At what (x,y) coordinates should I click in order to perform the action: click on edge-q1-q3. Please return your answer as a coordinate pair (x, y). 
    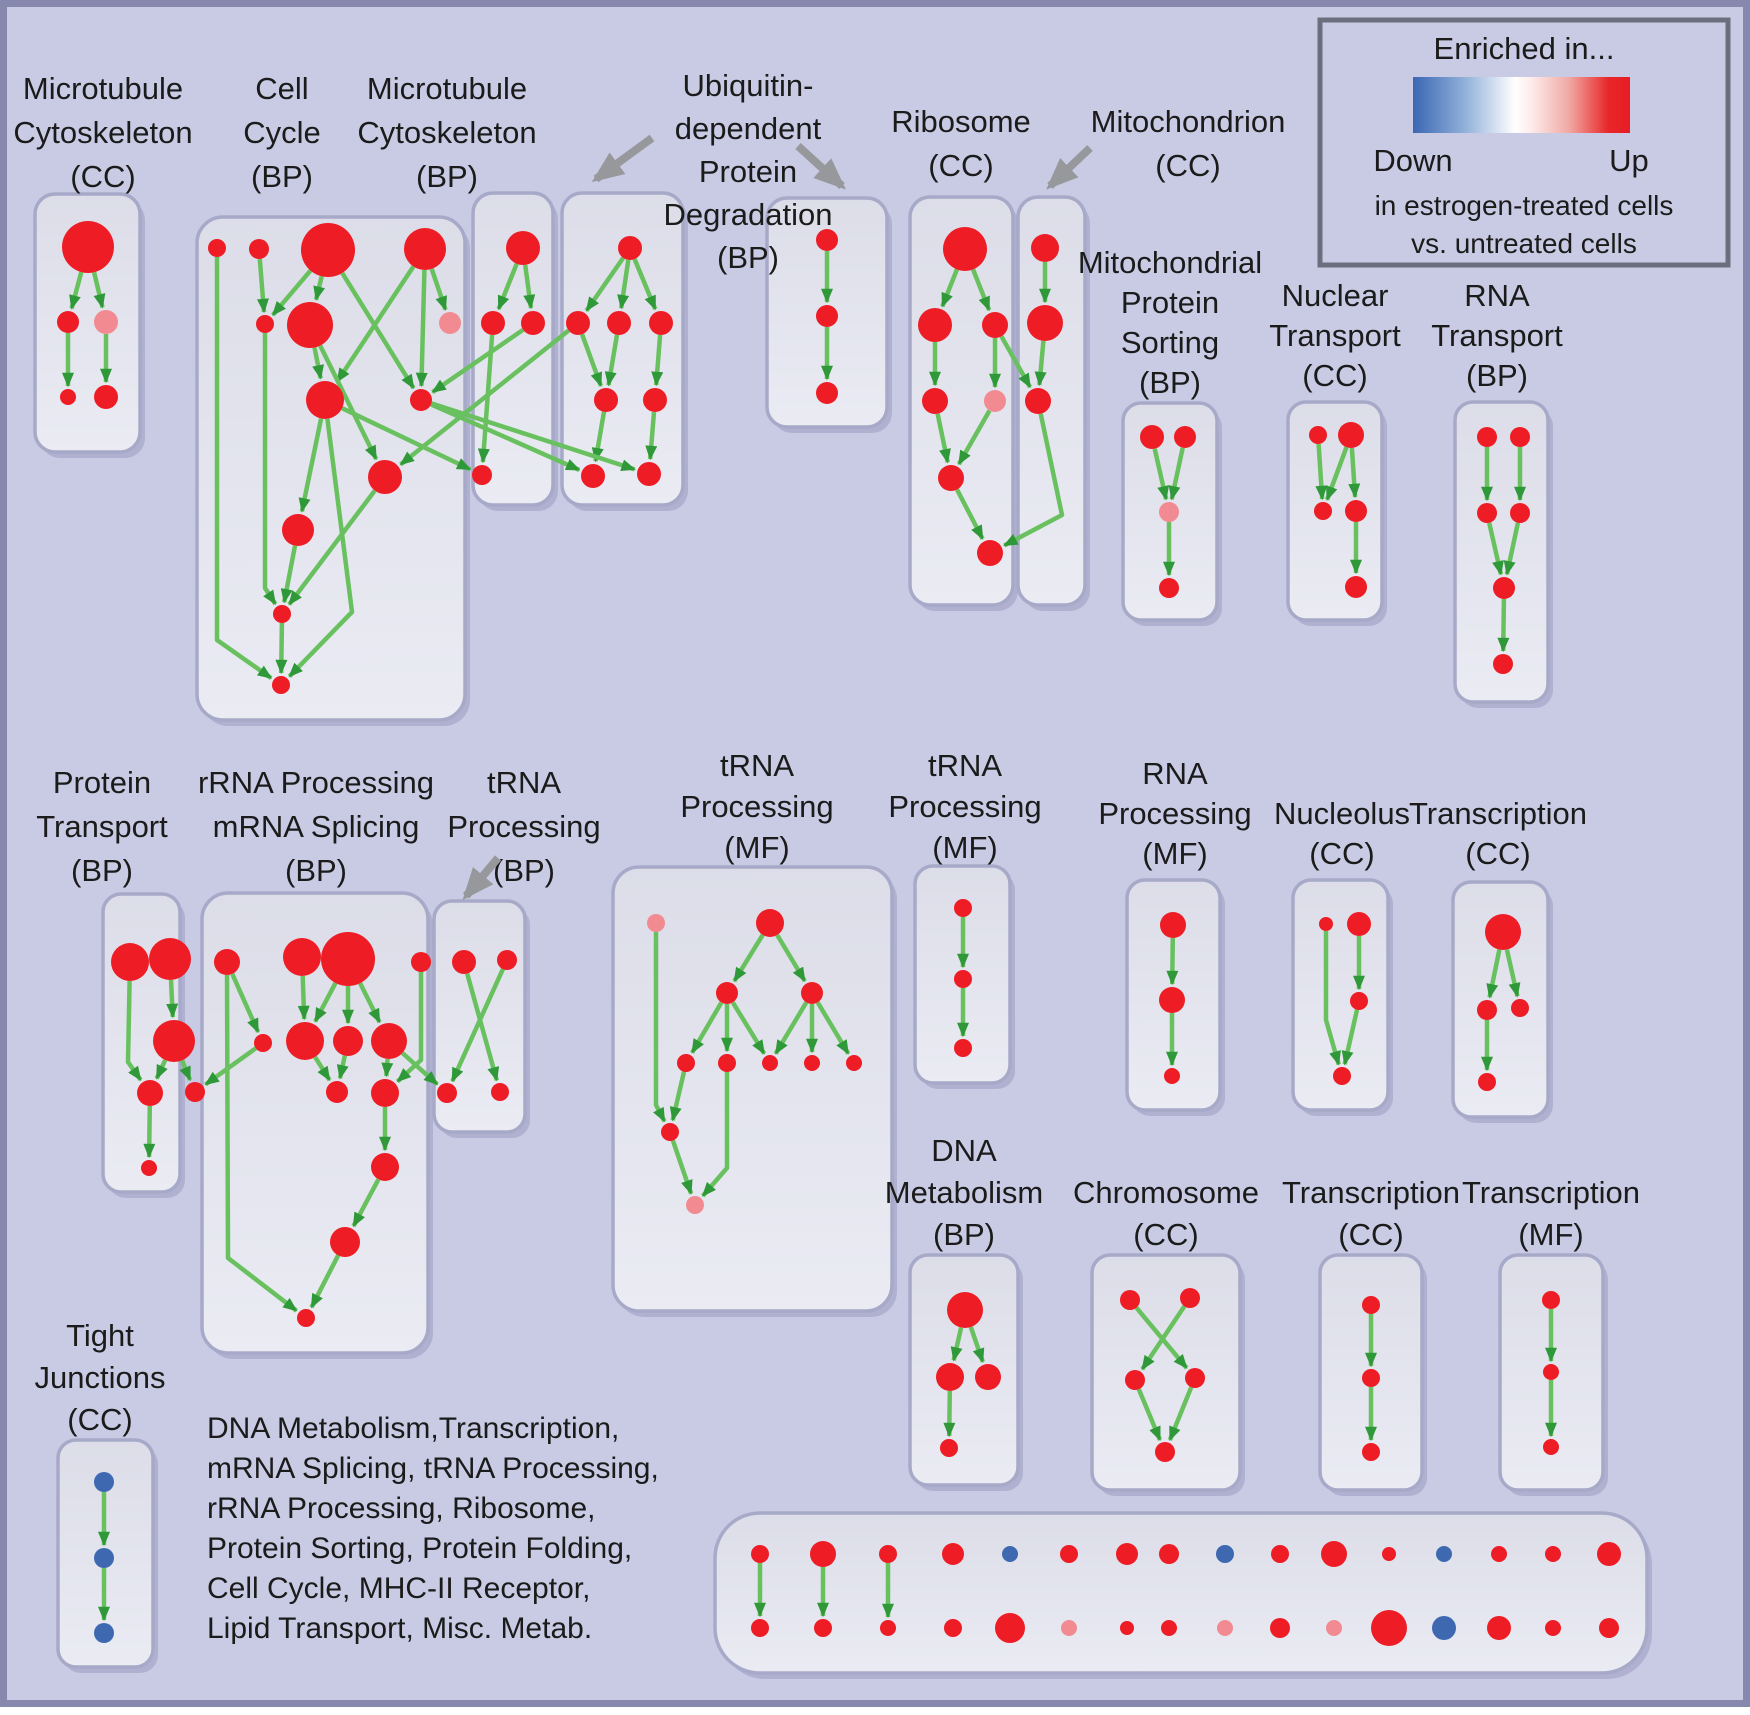
    Looking at the image, I should click on (1321, 472).